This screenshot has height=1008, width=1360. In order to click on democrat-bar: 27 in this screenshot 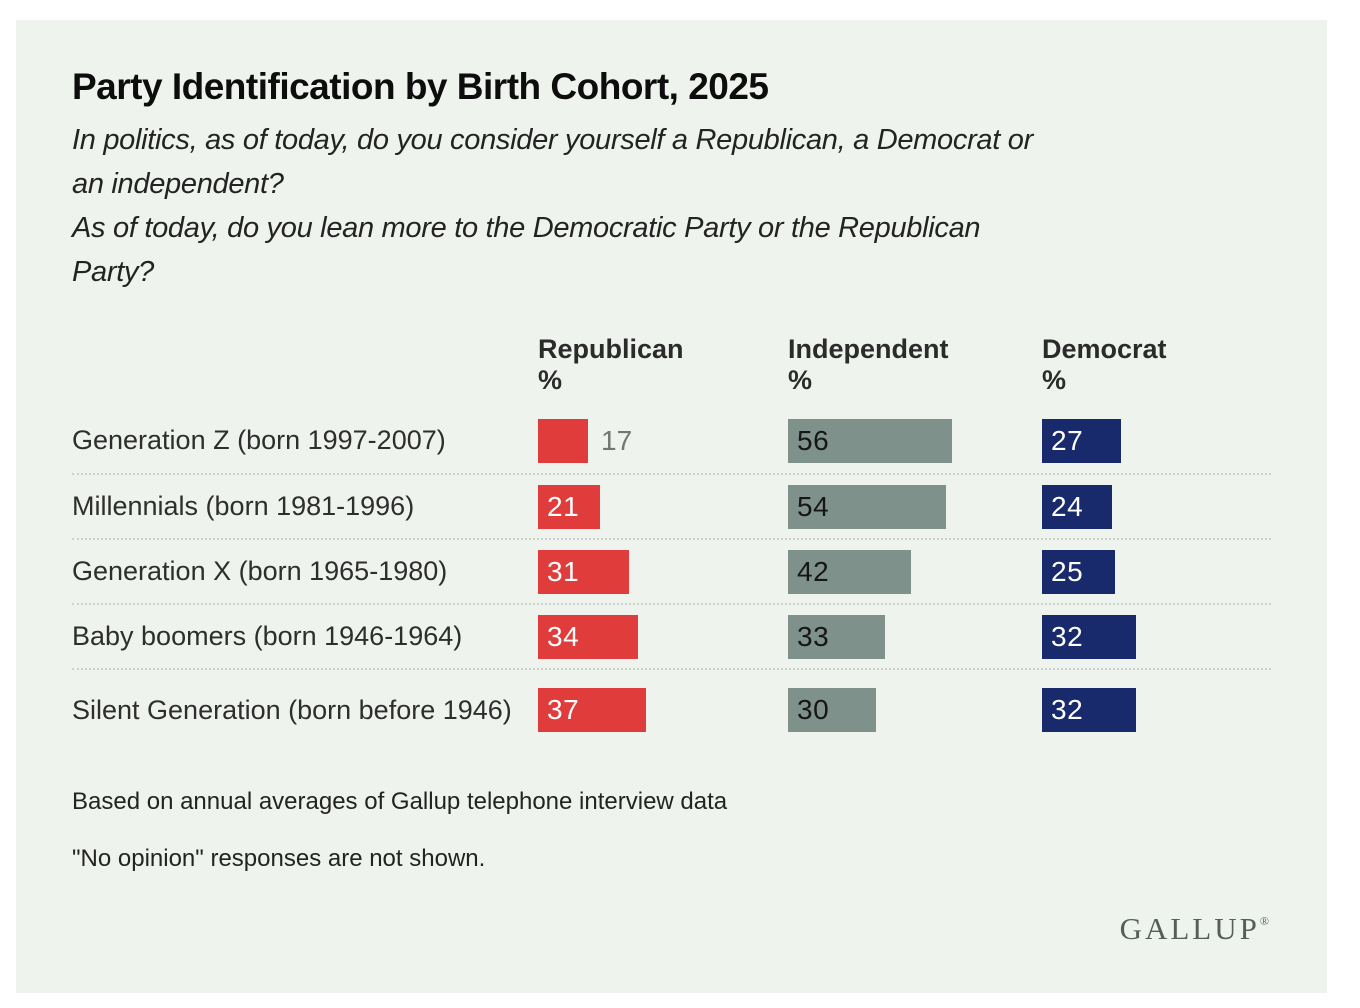, I will do `click(1081, 440)`.